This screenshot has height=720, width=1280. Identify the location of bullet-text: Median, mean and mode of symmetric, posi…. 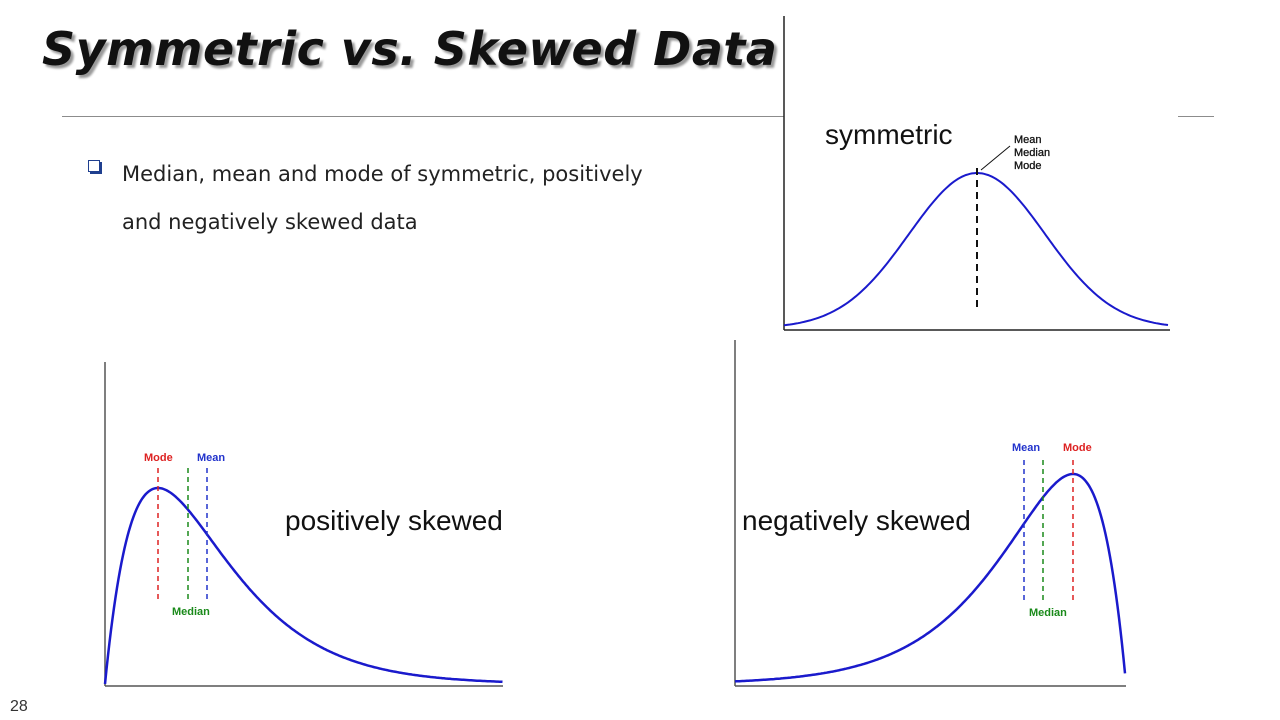
(382, 198).